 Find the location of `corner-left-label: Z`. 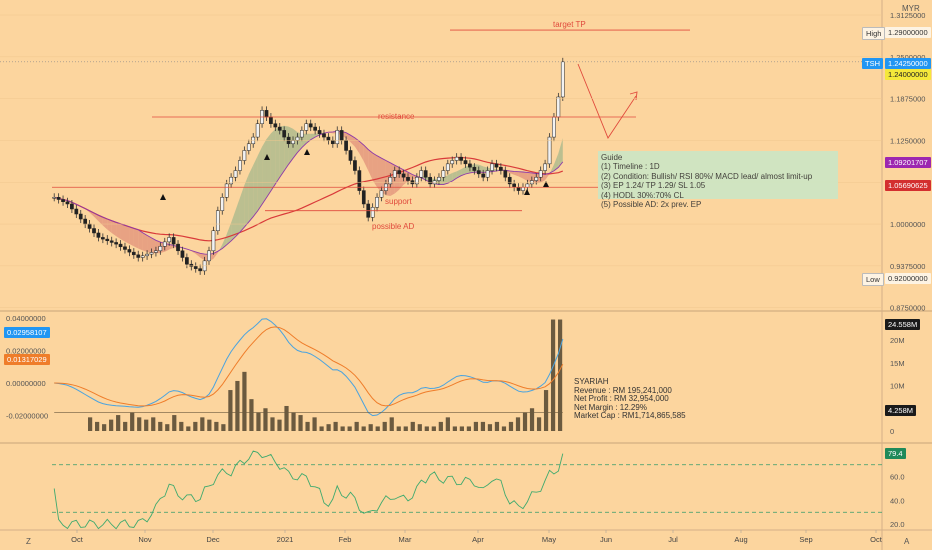

corner-left-label: Z is located at coordinates (28, 541).